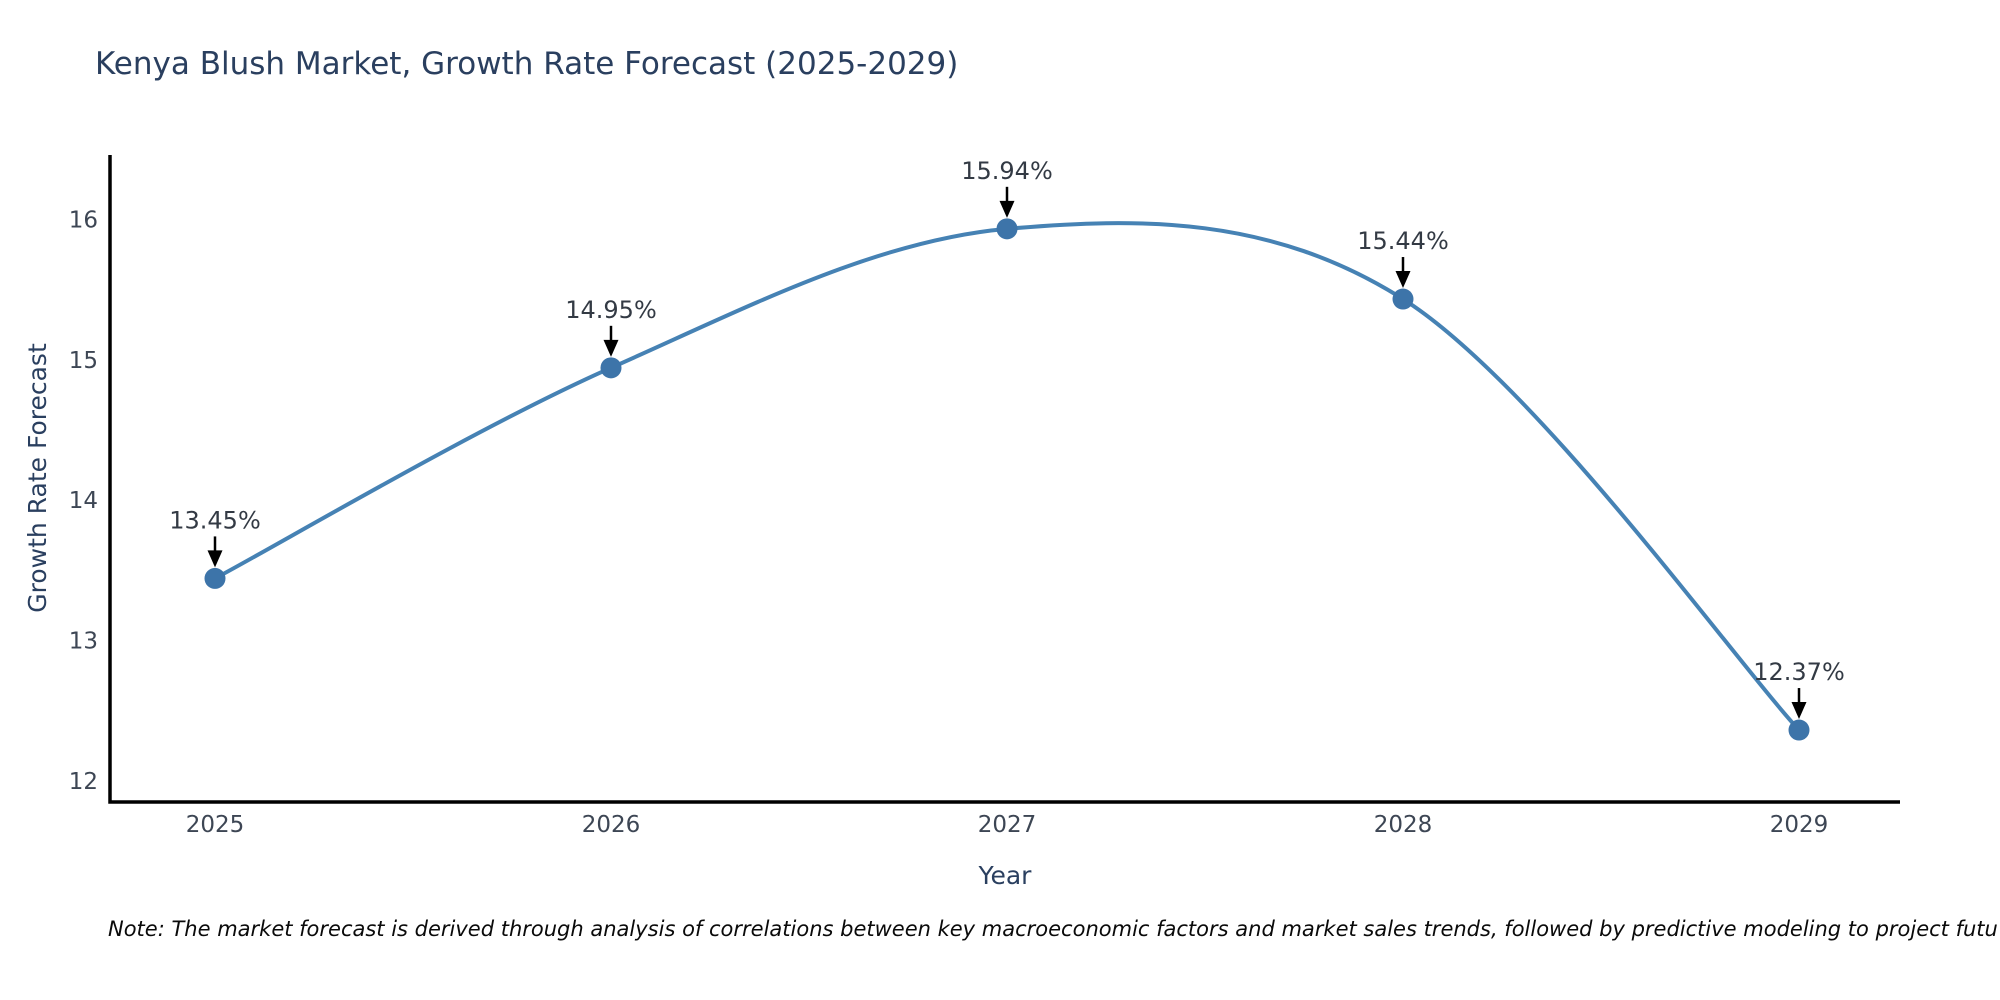  I want to click on annotation-label: 15.94%, so click(1007, 171).